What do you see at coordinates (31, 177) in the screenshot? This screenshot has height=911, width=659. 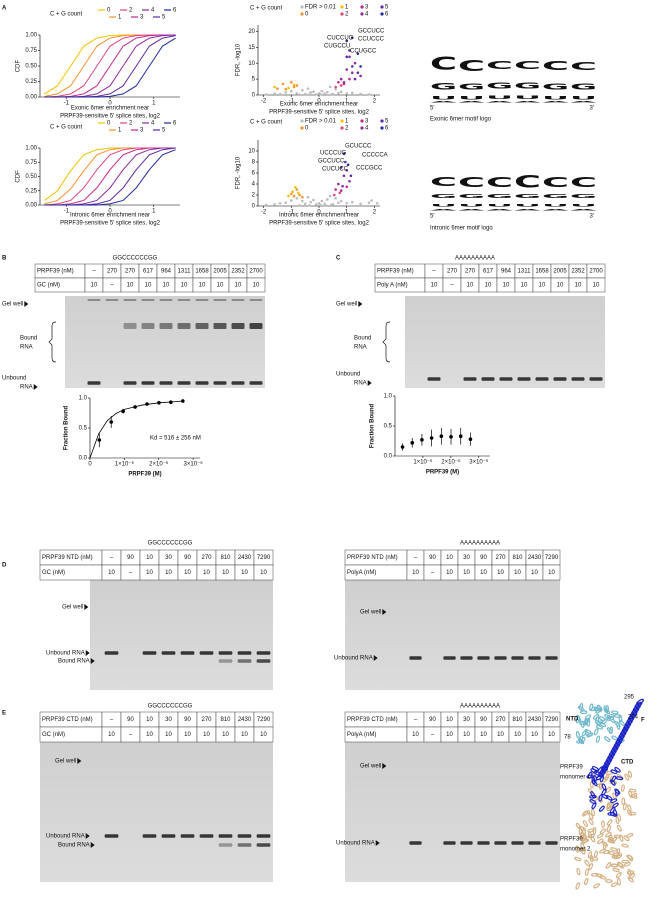 I see `y-tick-label: 0.50` at bounding box center [31, 177].